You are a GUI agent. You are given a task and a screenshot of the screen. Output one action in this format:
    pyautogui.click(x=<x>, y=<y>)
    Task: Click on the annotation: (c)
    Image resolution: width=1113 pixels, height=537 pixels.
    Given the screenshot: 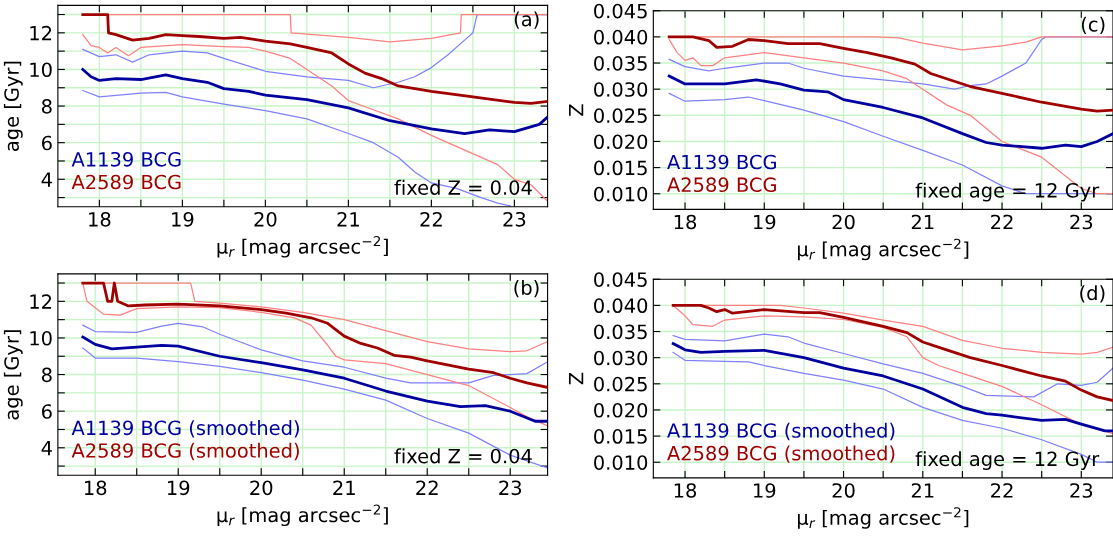 What is the action you would take?
    pyautogui.click(x=1093, y=25)
    